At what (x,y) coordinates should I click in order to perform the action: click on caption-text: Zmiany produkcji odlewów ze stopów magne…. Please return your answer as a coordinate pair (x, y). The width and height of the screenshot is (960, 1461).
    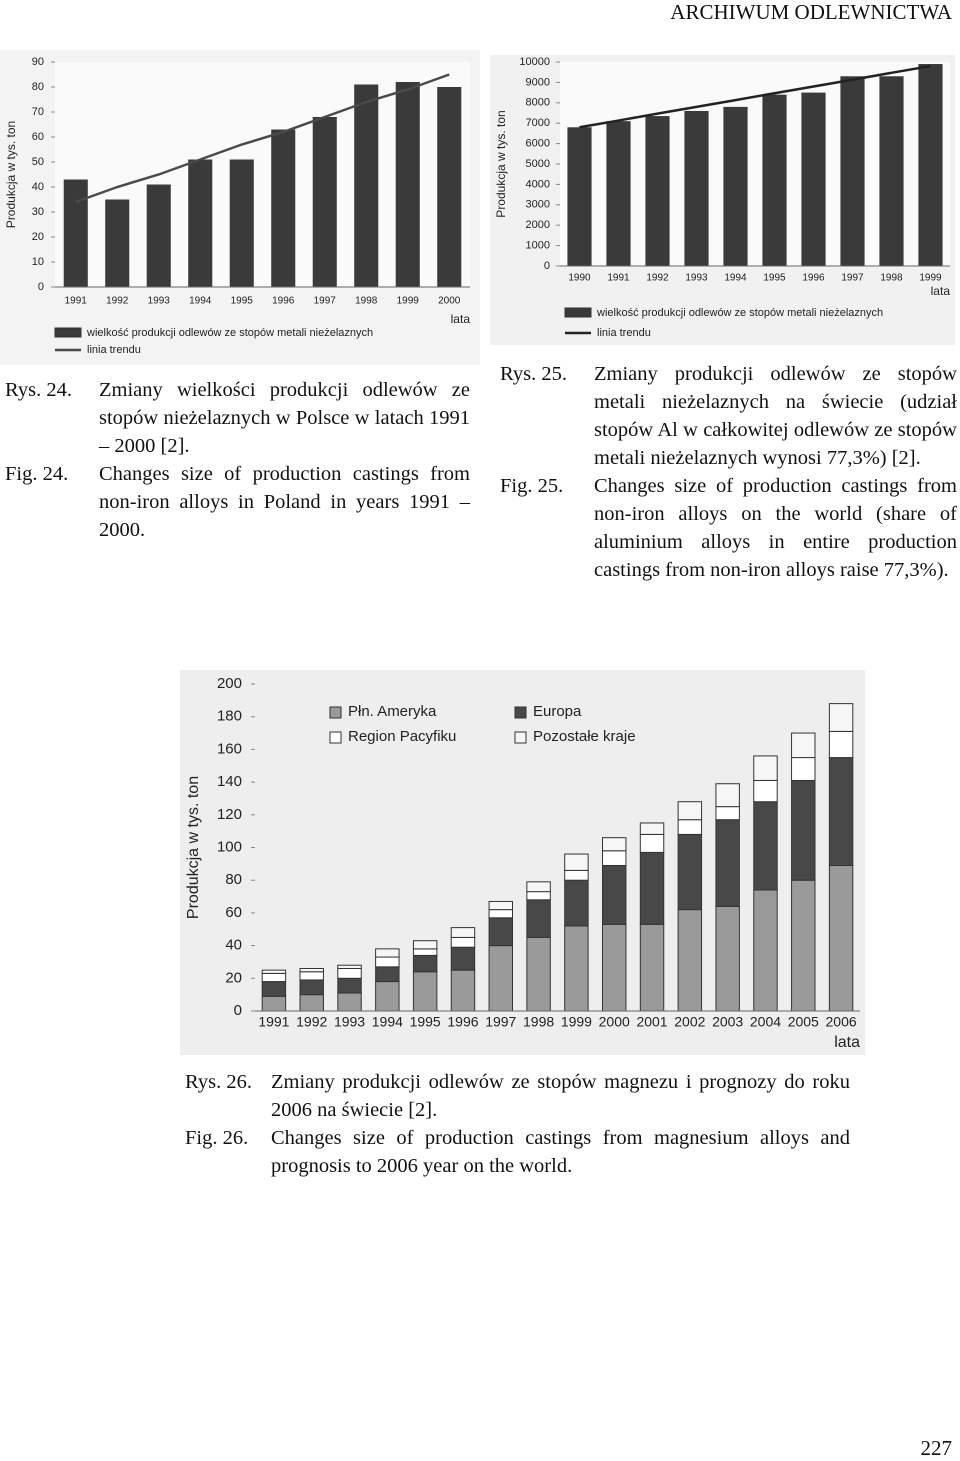
    Looking at the image, I should click on (560, 1096).